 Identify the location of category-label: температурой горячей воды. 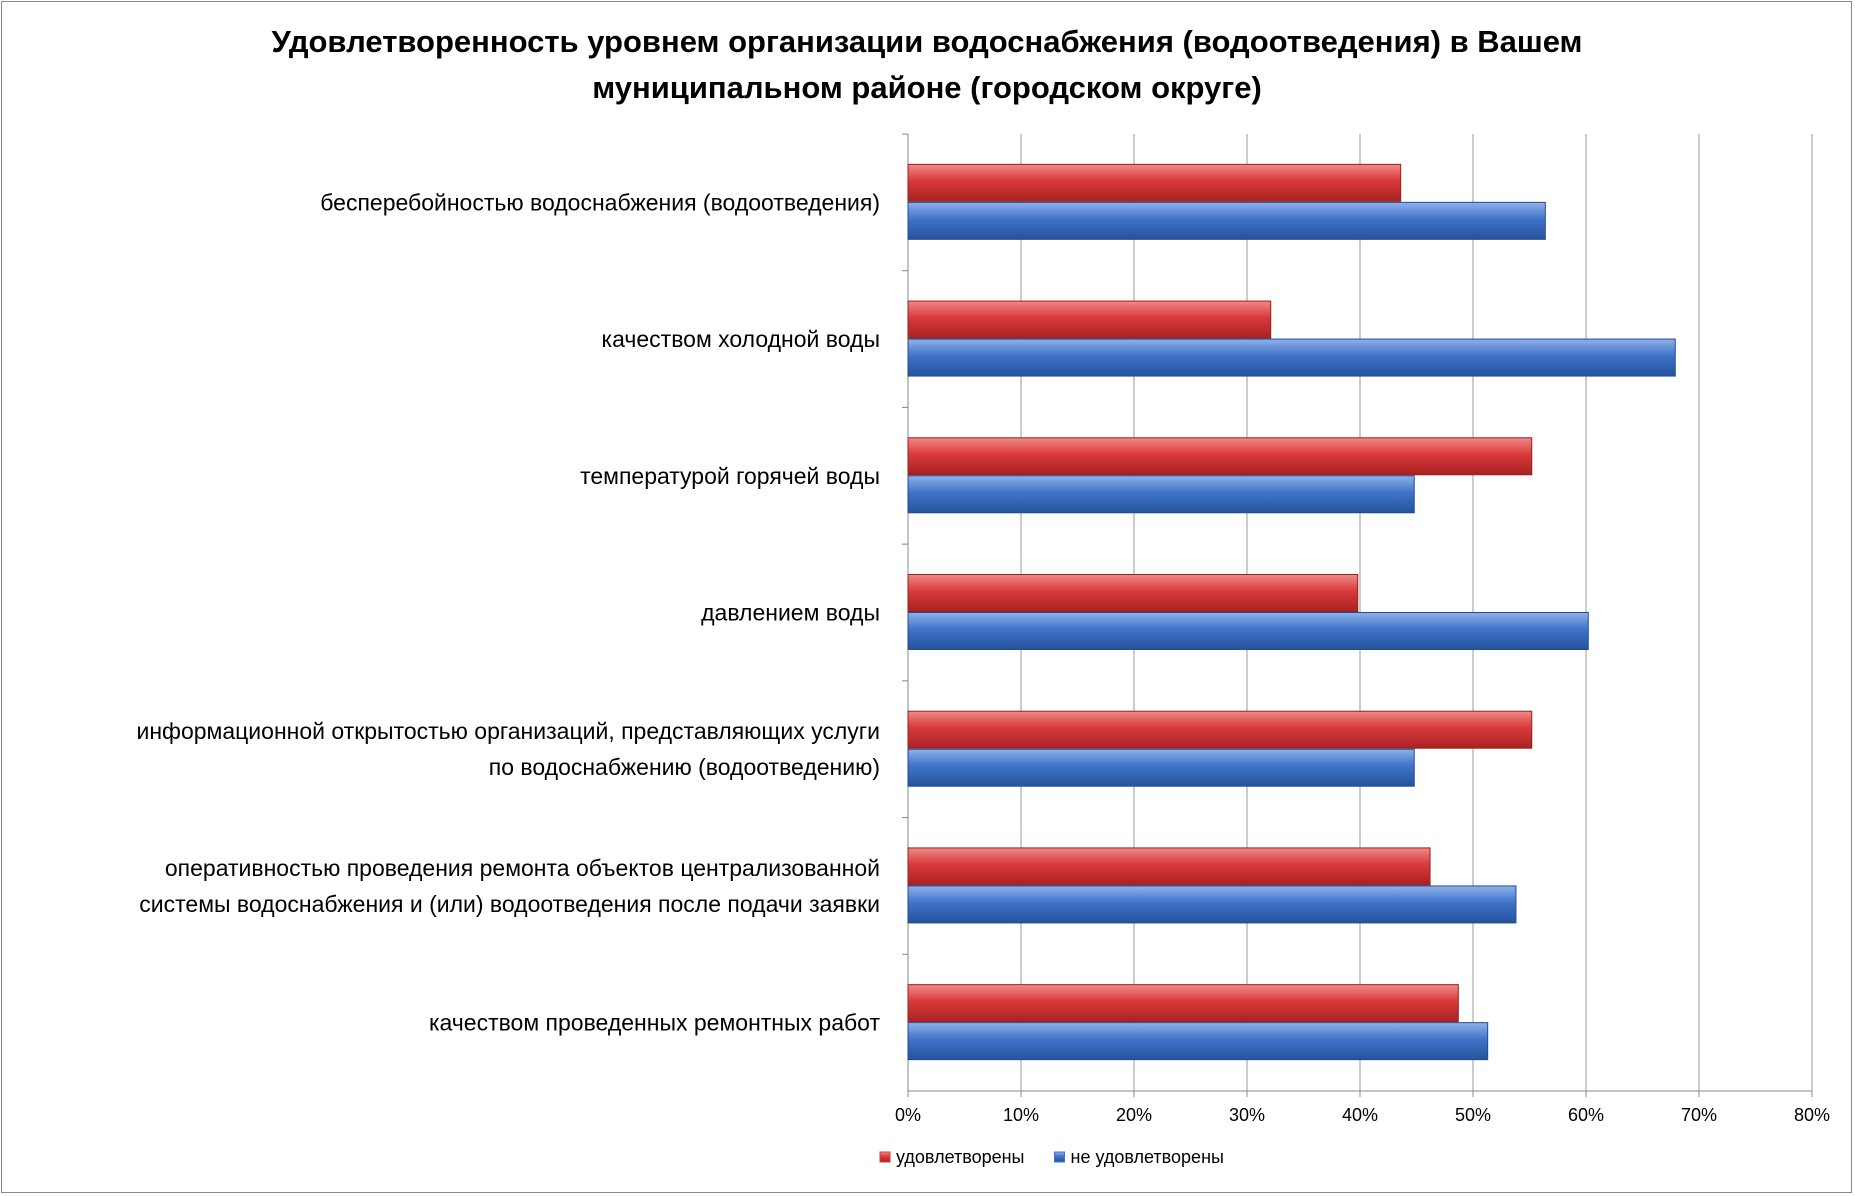
(730, 476).